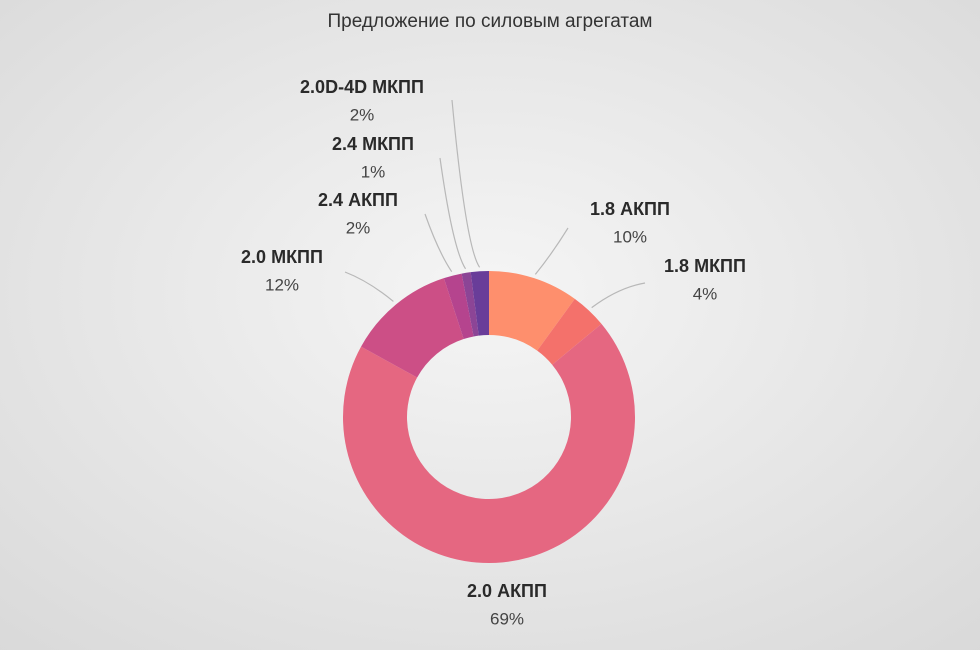 This screenshot has height=650, width=980. Describe the element at coordinates (705, 266) in the screenshot. I see `slice-label: 1.8 МКПП` at that location.